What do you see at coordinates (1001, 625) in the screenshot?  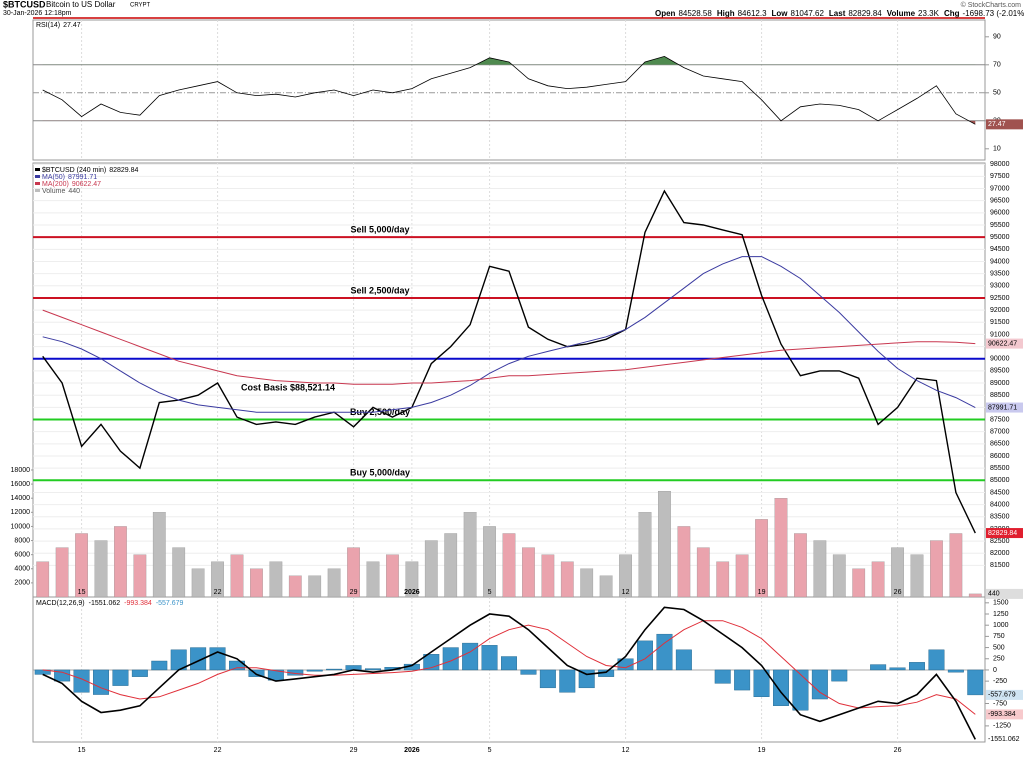 I see `y-tick-label: 1000` at bounding box center [1001, 625].